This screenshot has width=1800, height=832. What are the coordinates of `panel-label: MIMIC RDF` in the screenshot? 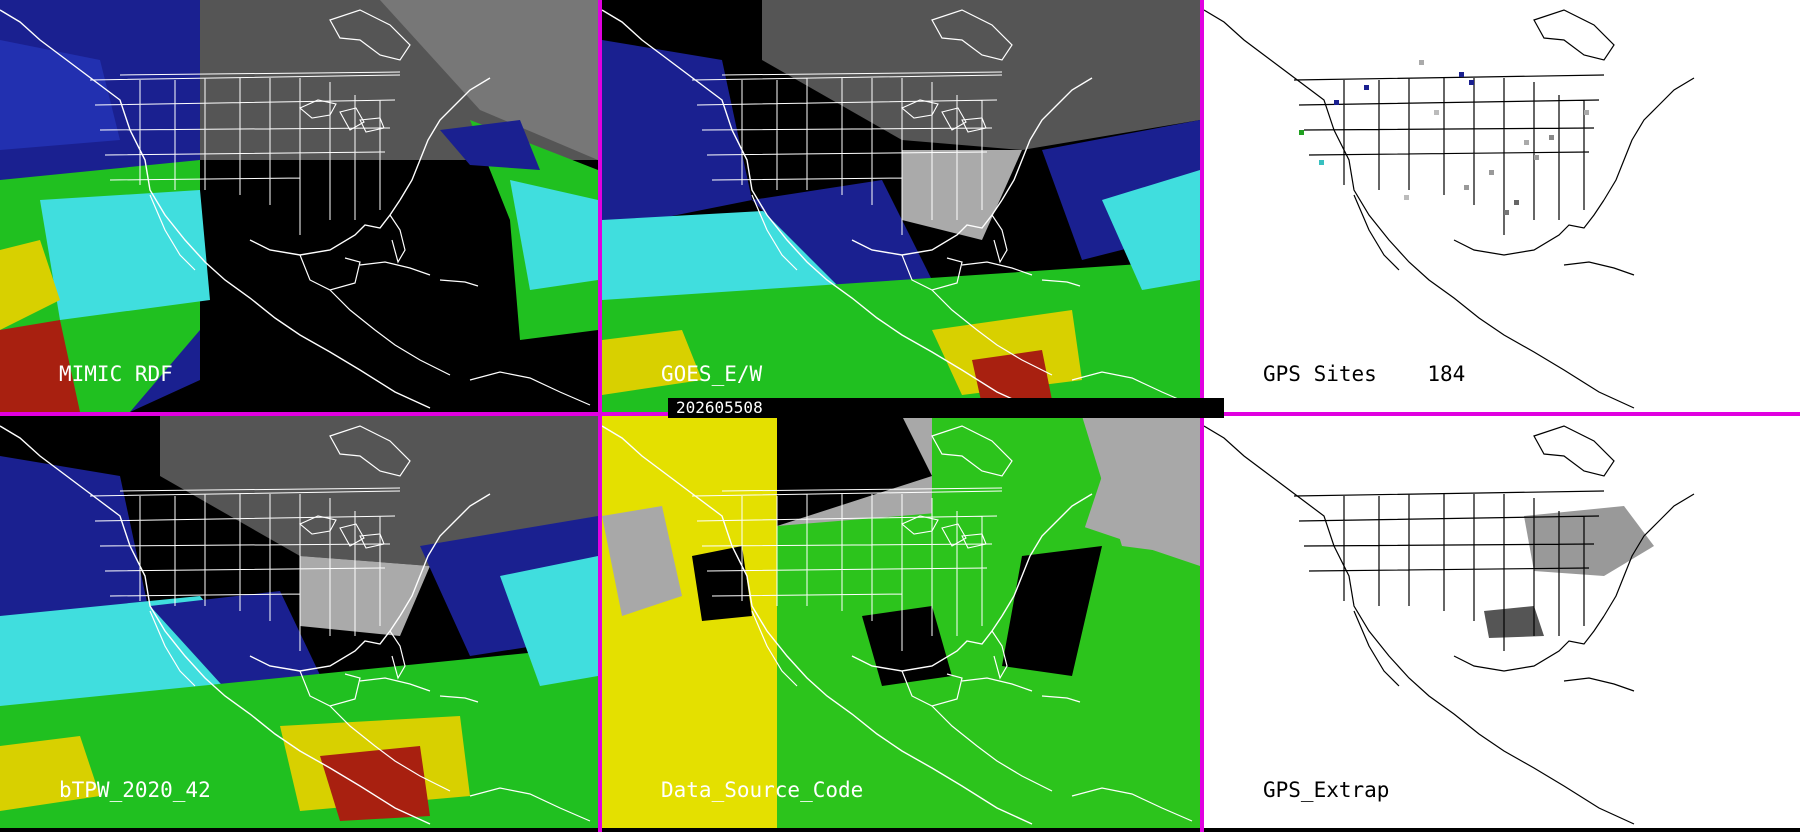 It's located at (116, 374).